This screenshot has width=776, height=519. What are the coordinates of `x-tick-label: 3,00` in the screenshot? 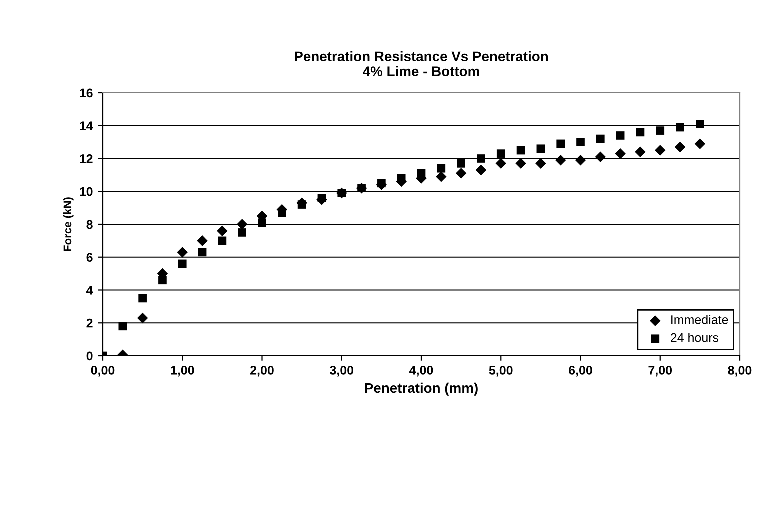 It's located at (342, 371).